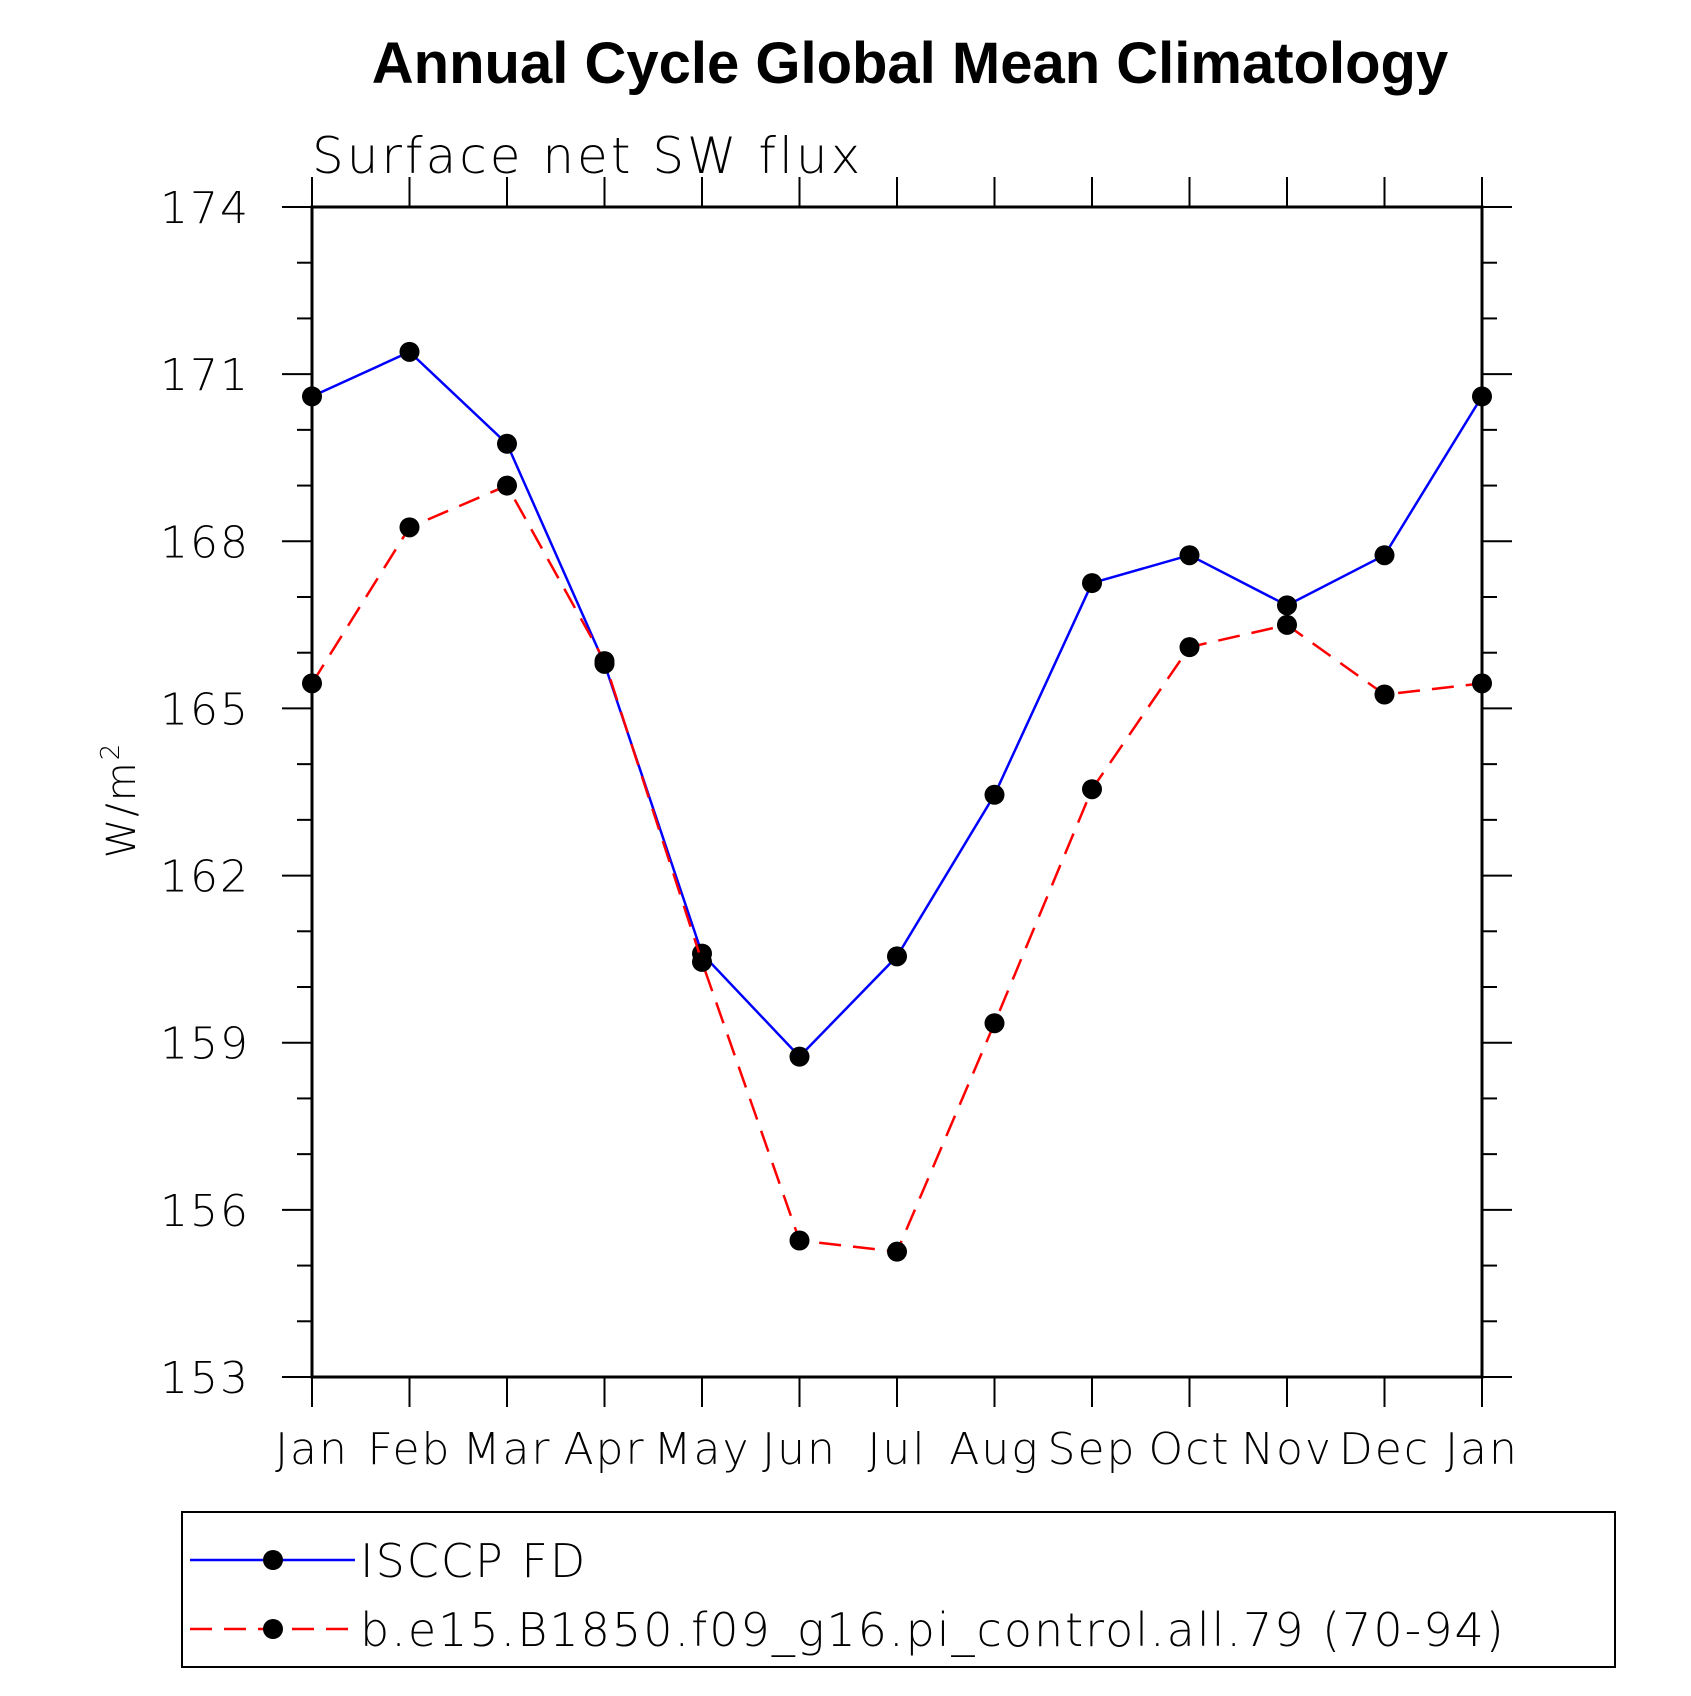  What do you see at coordinates (205, 877) in the screenshot?
I see `y-tick-label: 162` at bounding box center [205, 877].